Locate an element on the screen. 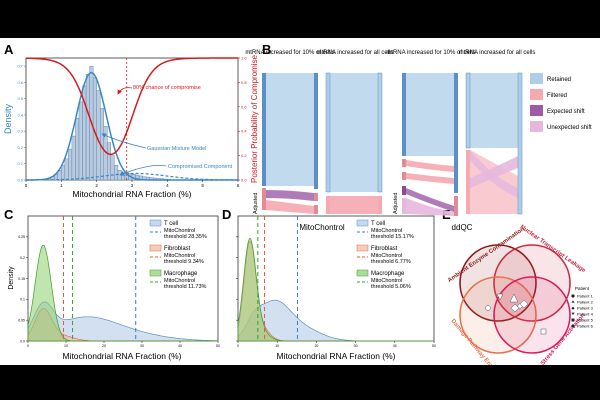 This screenshot has width=600, height=400. xtick-label: 40 is located at coordinates (395, 346).